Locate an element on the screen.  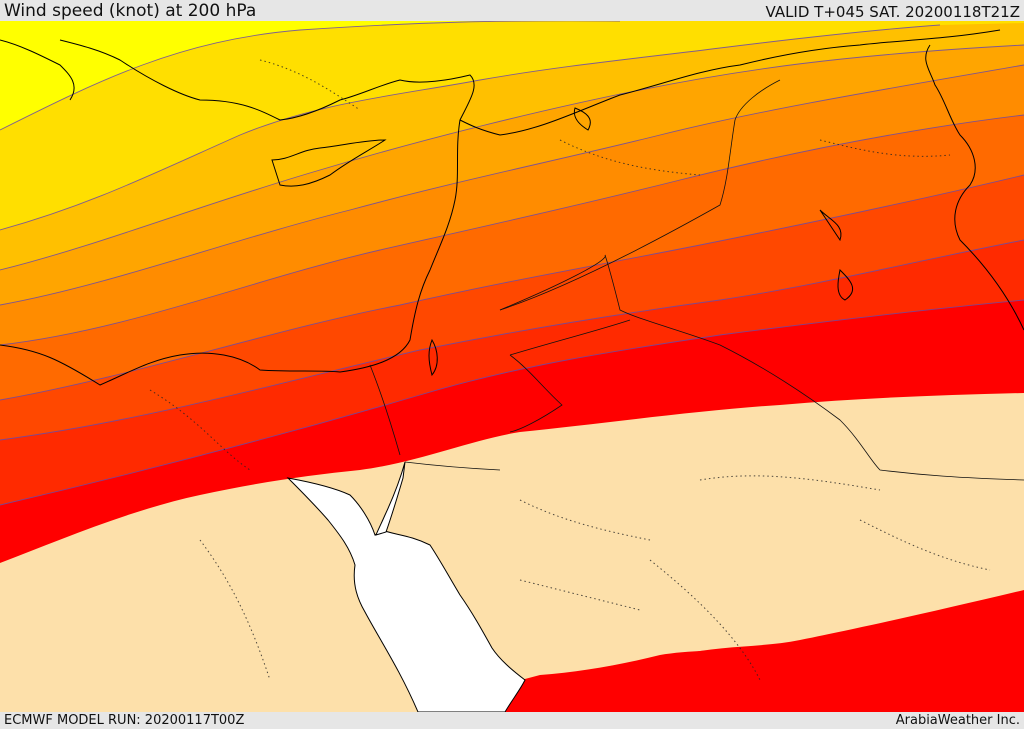
brand-label: ArabiaWeather Inc. is located at coordinates (957, 720).